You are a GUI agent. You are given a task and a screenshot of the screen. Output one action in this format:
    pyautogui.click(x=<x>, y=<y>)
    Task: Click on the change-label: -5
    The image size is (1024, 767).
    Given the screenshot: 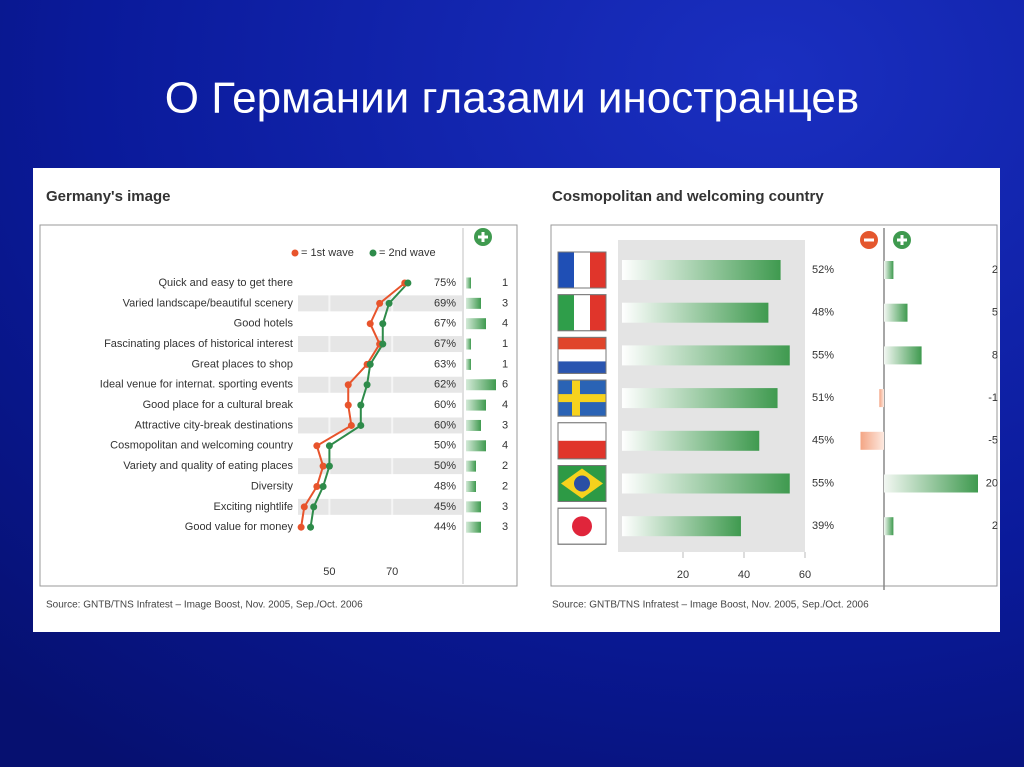 What is the action you would take?
    pyautogui.click(x=993, y=441)
    